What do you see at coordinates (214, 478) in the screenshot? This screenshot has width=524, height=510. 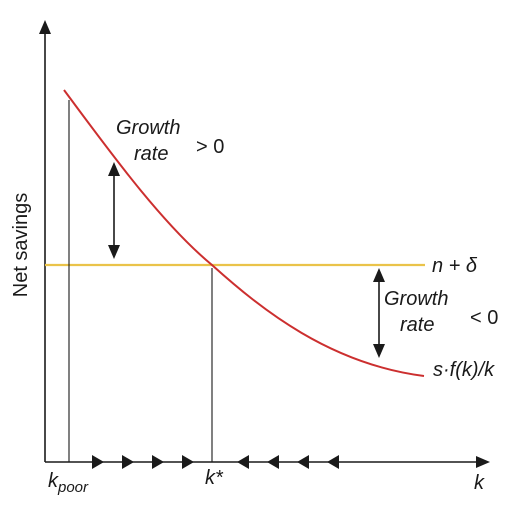 I see `k-star-label: k*` at bounding box center [214, 478].